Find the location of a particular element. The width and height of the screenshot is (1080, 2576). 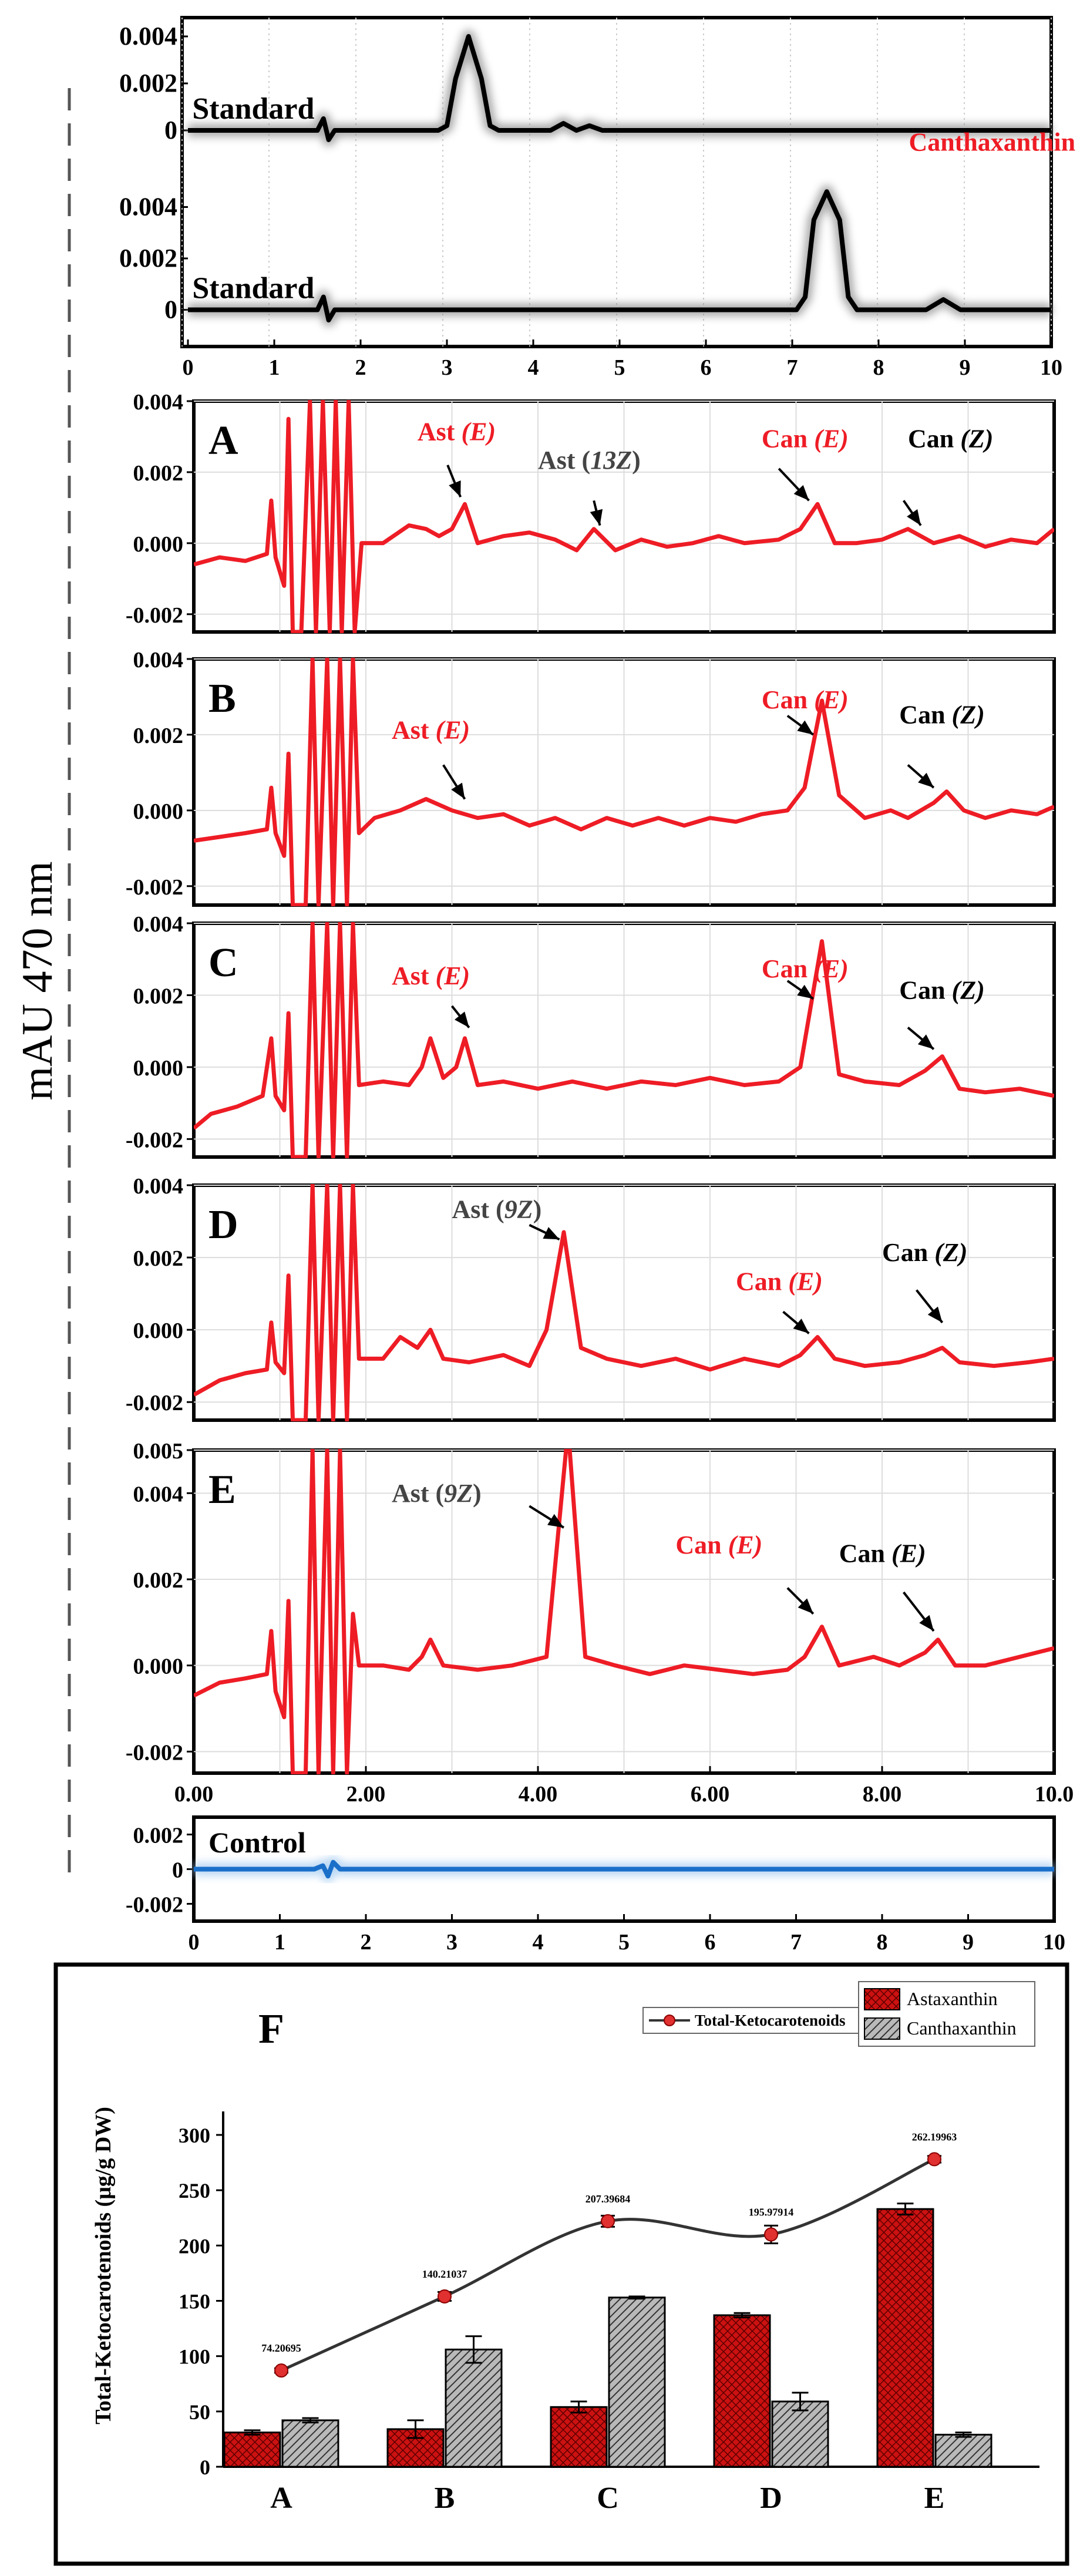

peak-annotation: Ast (E) is located at coordinates (431, 729).